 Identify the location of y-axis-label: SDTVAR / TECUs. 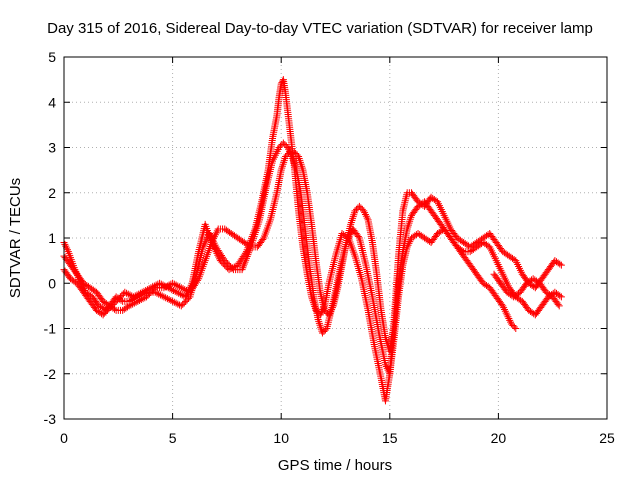
(15, 238).